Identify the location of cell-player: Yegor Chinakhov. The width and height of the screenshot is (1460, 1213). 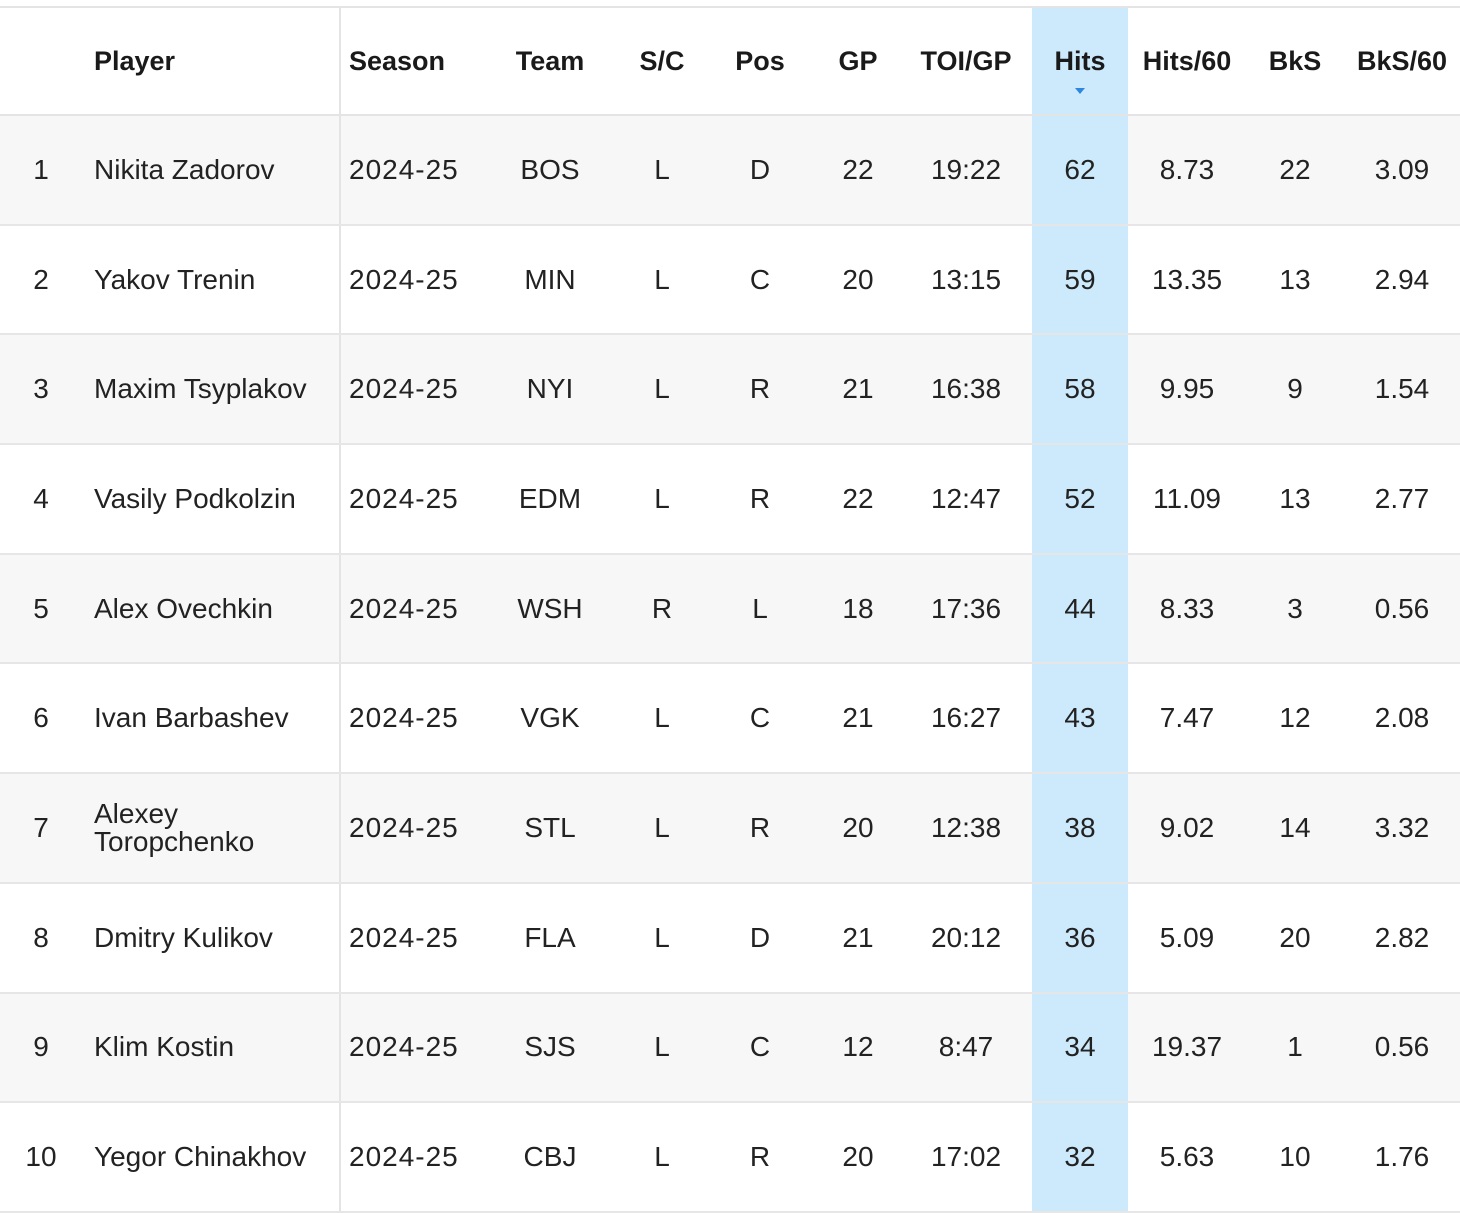
(211, 1157).